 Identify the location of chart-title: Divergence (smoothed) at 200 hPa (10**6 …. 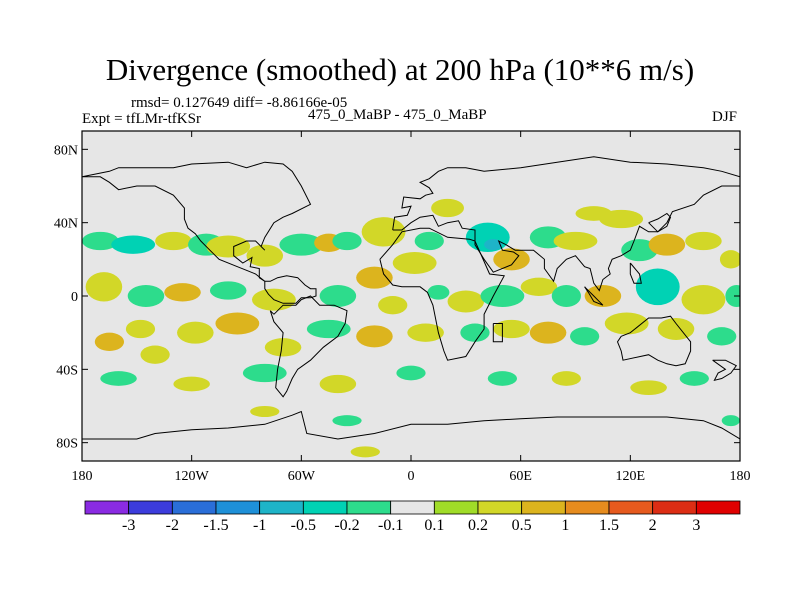
(400, 69).